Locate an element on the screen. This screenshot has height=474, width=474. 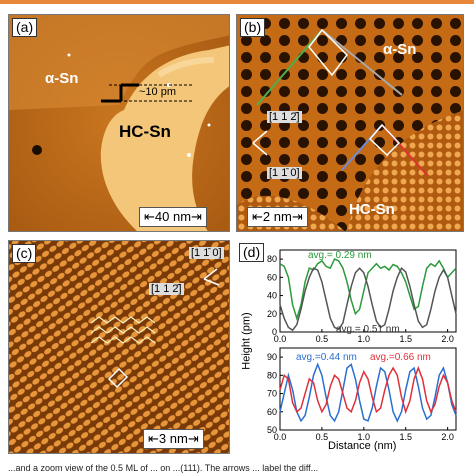
scale-bar-c: ⇤3 nm⇥ is located at coordinates (173, 439).